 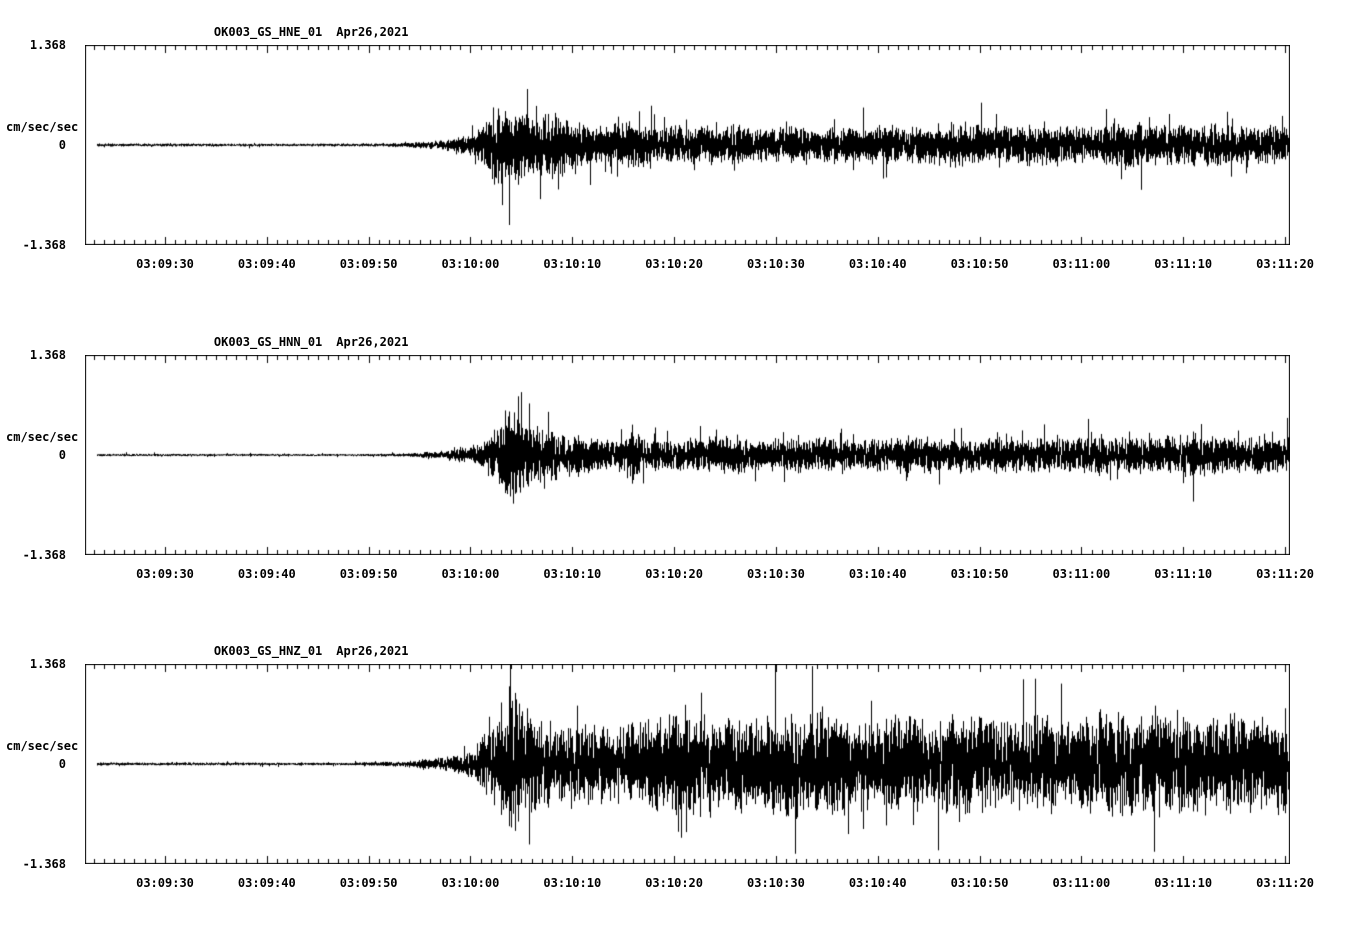 I want to click on panel-title: OK003_GS_HNZ_01 Apr26,2021, so click(x=297, y=651).